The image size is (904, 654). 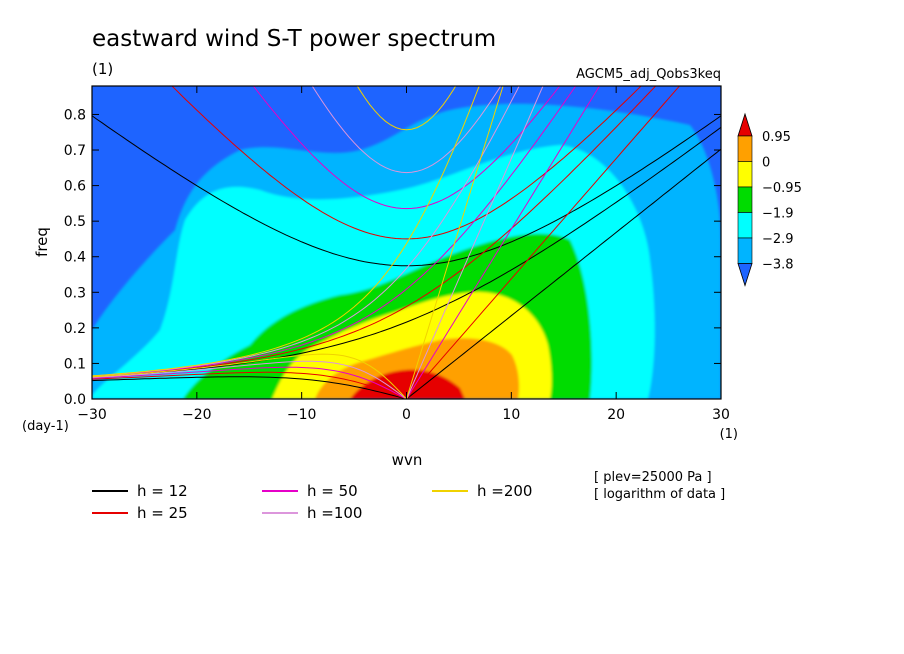 What do you see at coordinates (312, 502) in the screenshot?
I see `legend: h = 12 h = 25 h = 50 h =100 h =200` at bounding box center [312, 502].